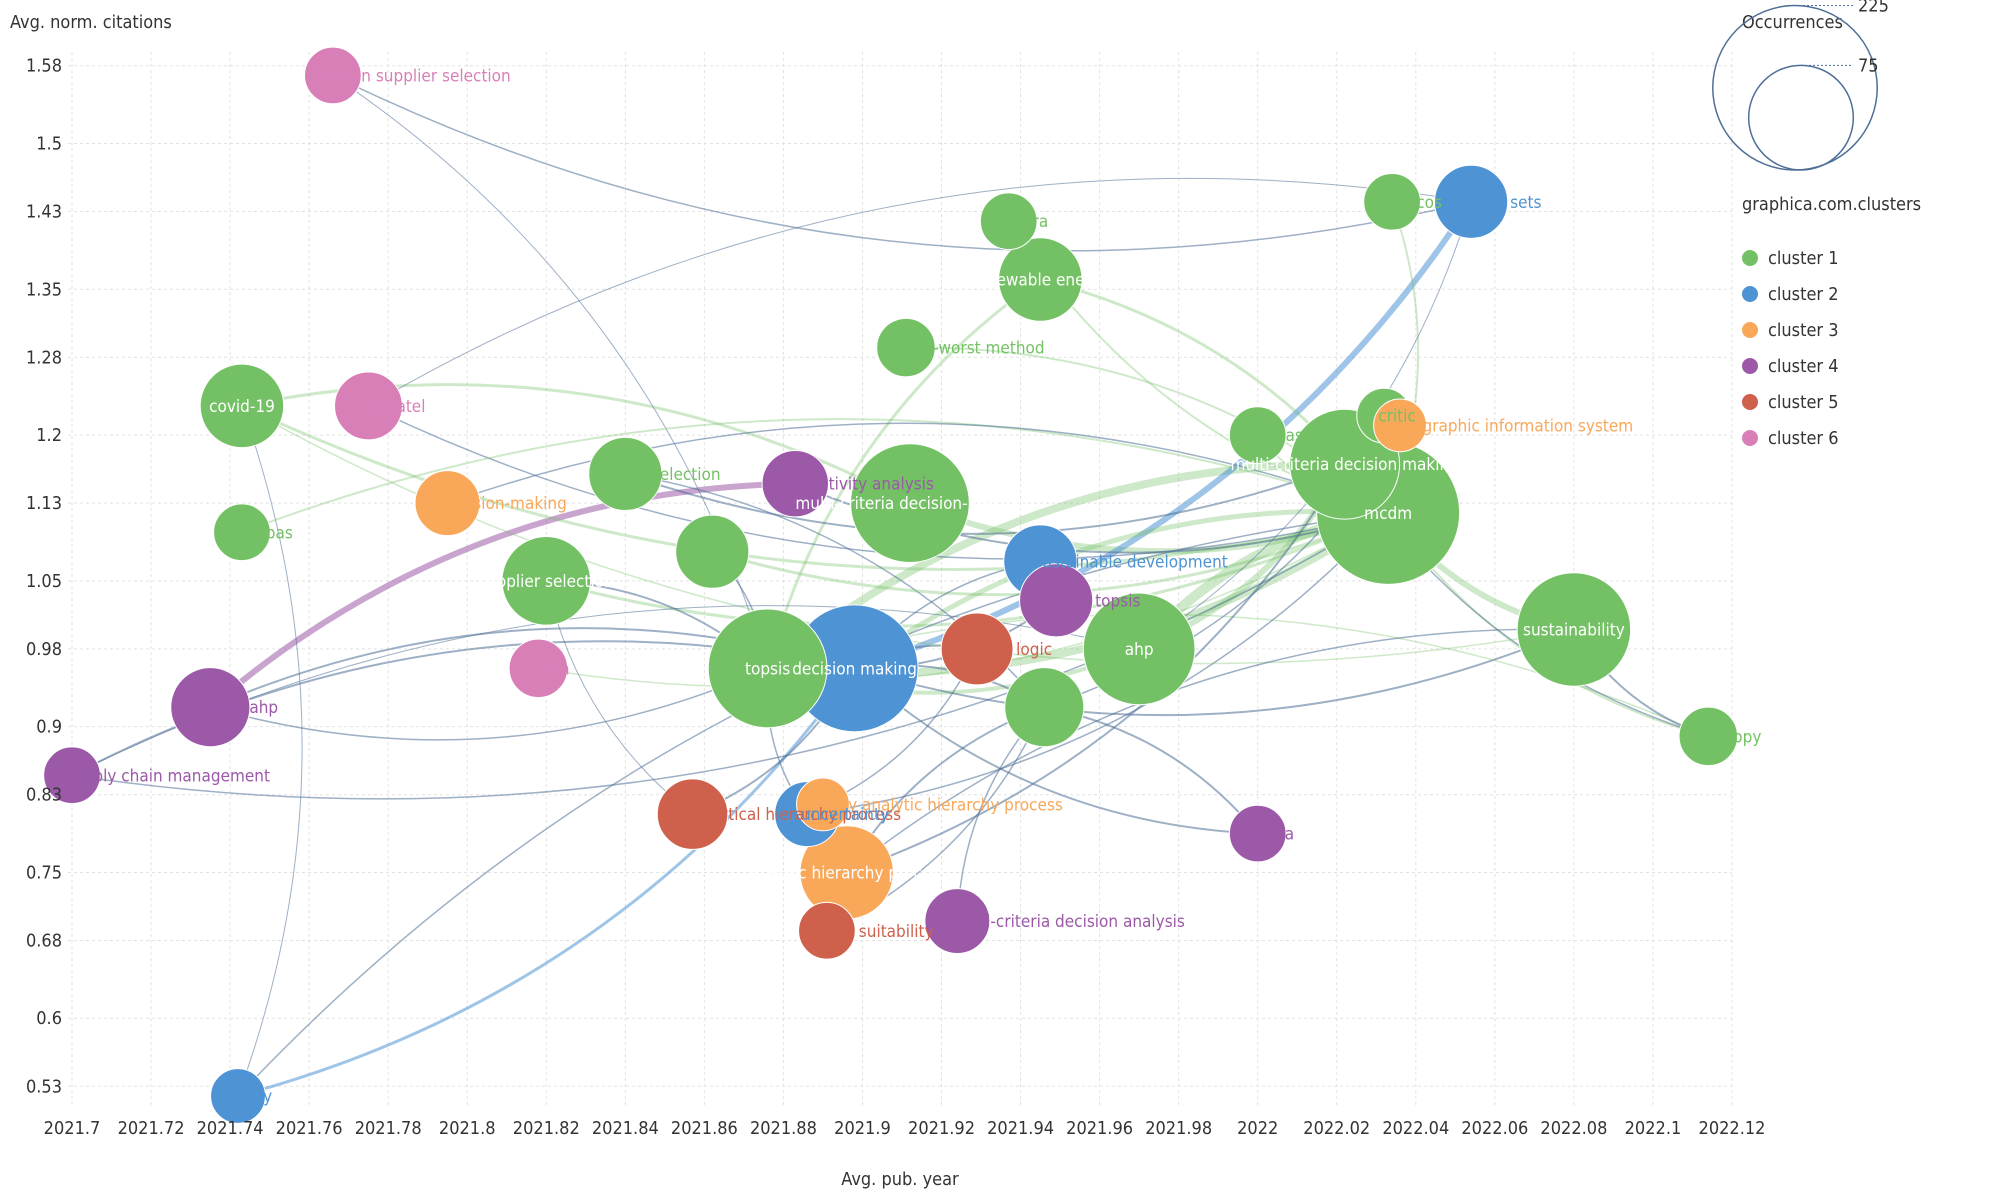  What do you see at coordinates (625, 1128) in the screenshot?
I see `x-tick-label: 2021.84` at bounding box center [625, 1128].